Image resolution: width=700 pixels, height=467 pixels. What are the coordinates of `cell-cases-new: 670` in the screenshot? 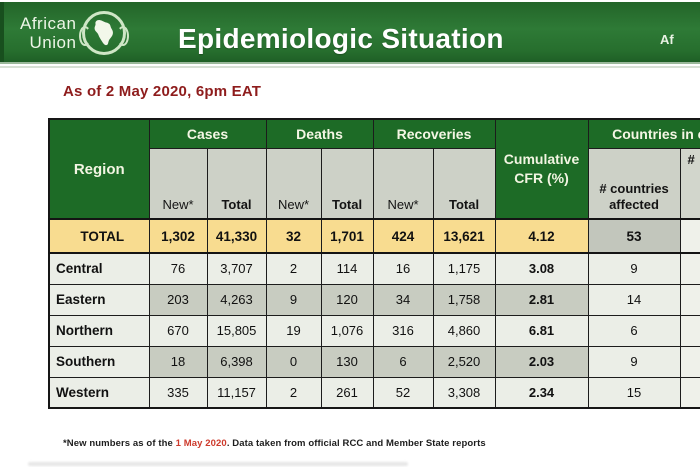 It's located at (178, 330).